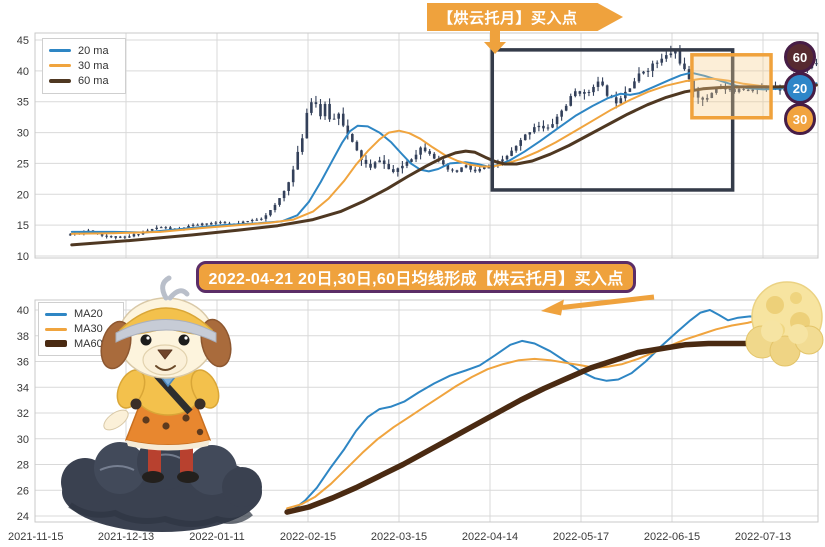  Describe the element at coordinates (93, 65) in the screenshot. I see `legend-label: 30 ma` at that location.